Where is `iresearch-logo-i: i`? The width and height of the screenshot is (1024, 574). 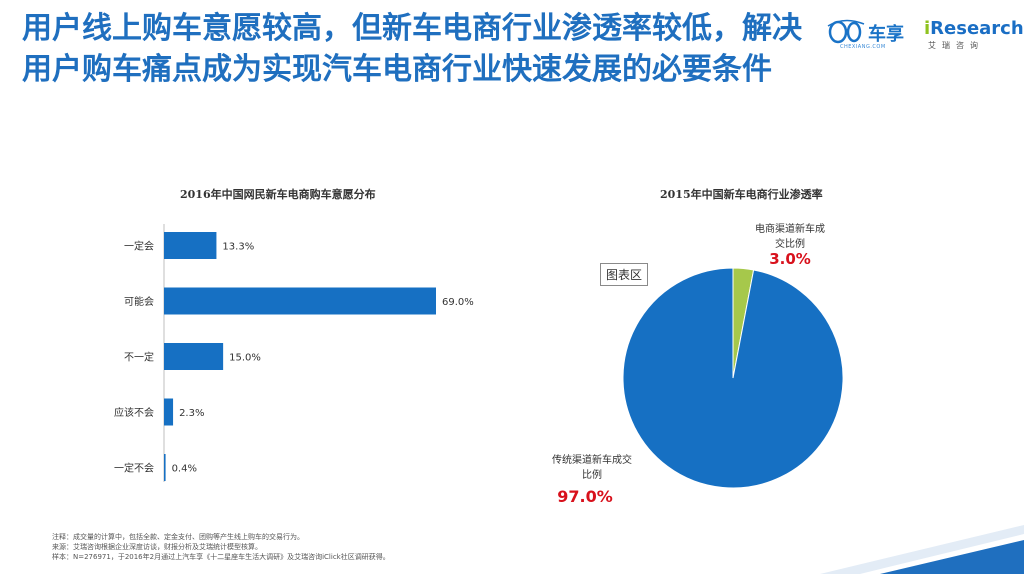
iresearch-logo-i: i is located at coordinates (927, 28).